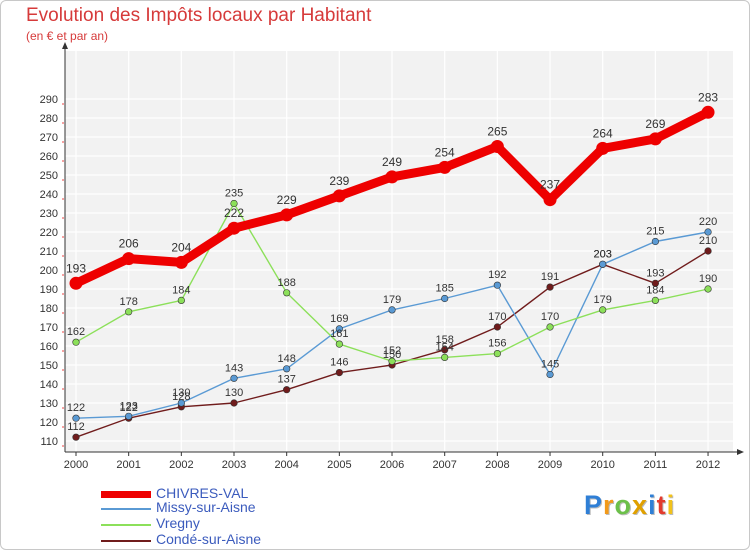 Image resolution: width=750 pixels, height=550 pixels. Describe the element at coordinates (209, 539) in the screenshot. I see `legend-label: Condé-sur-Aisne` at that location.